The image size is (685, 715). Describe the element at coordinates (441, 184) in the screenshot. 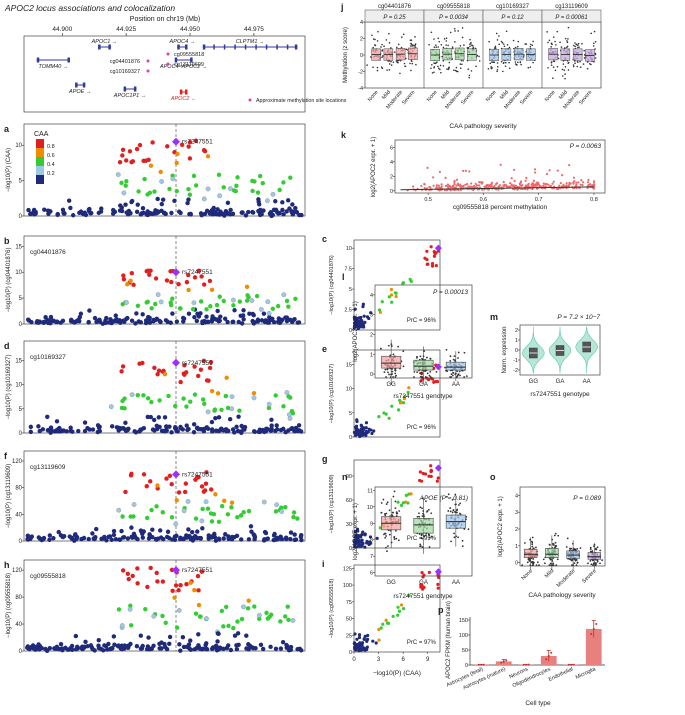

I see `k-scatter-point` at that location.